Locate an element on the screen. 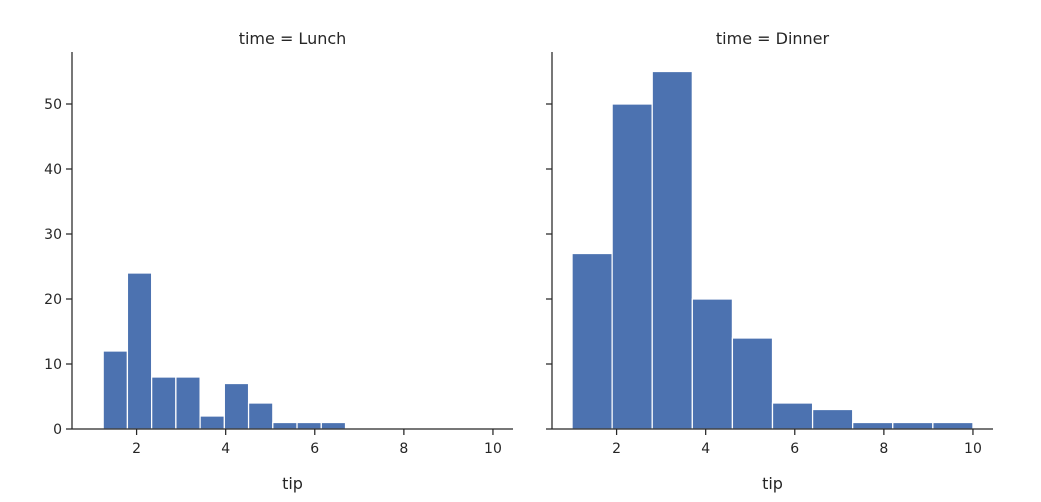 This screenshot has height=502, width=1041. bars-lunch is located at coordinates (224, 351).